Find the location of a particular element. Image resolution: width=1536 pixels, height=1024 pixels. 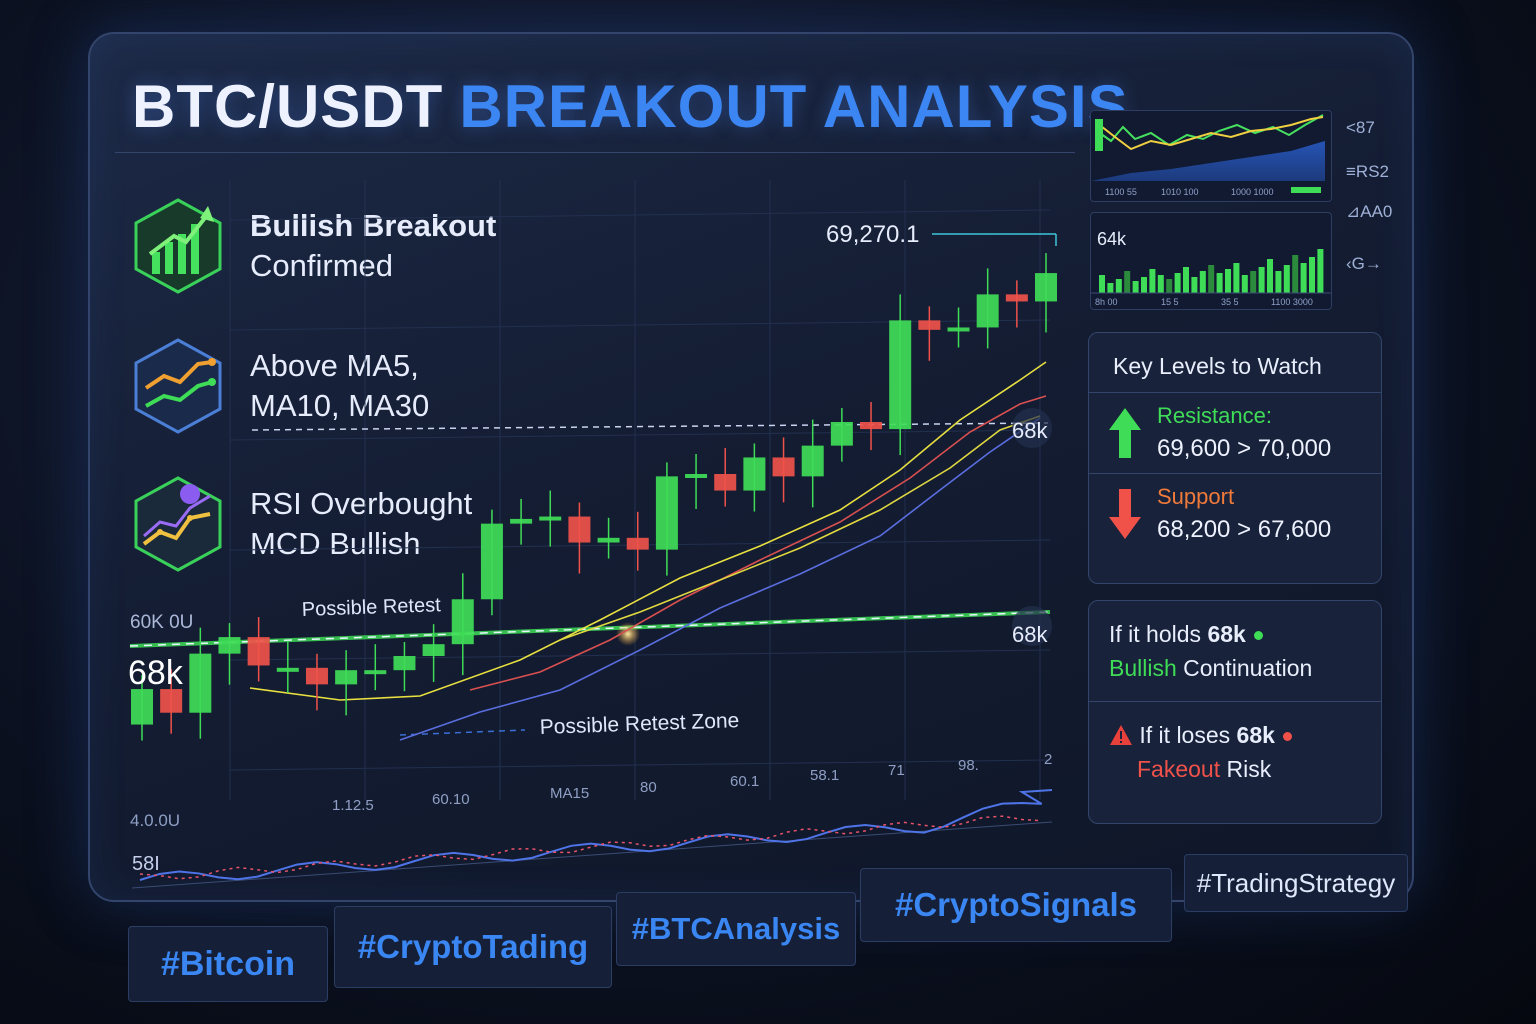

feature-breakout-sub: Confirmed is located at coordinates (321, 265).